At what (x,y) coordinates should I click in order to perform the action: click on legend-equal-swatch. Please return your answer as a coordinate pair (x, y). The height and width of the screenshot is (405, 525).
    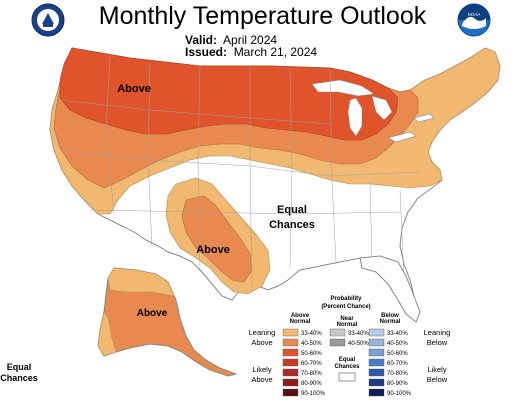
    Looking at the image, I should click on (347, 377).